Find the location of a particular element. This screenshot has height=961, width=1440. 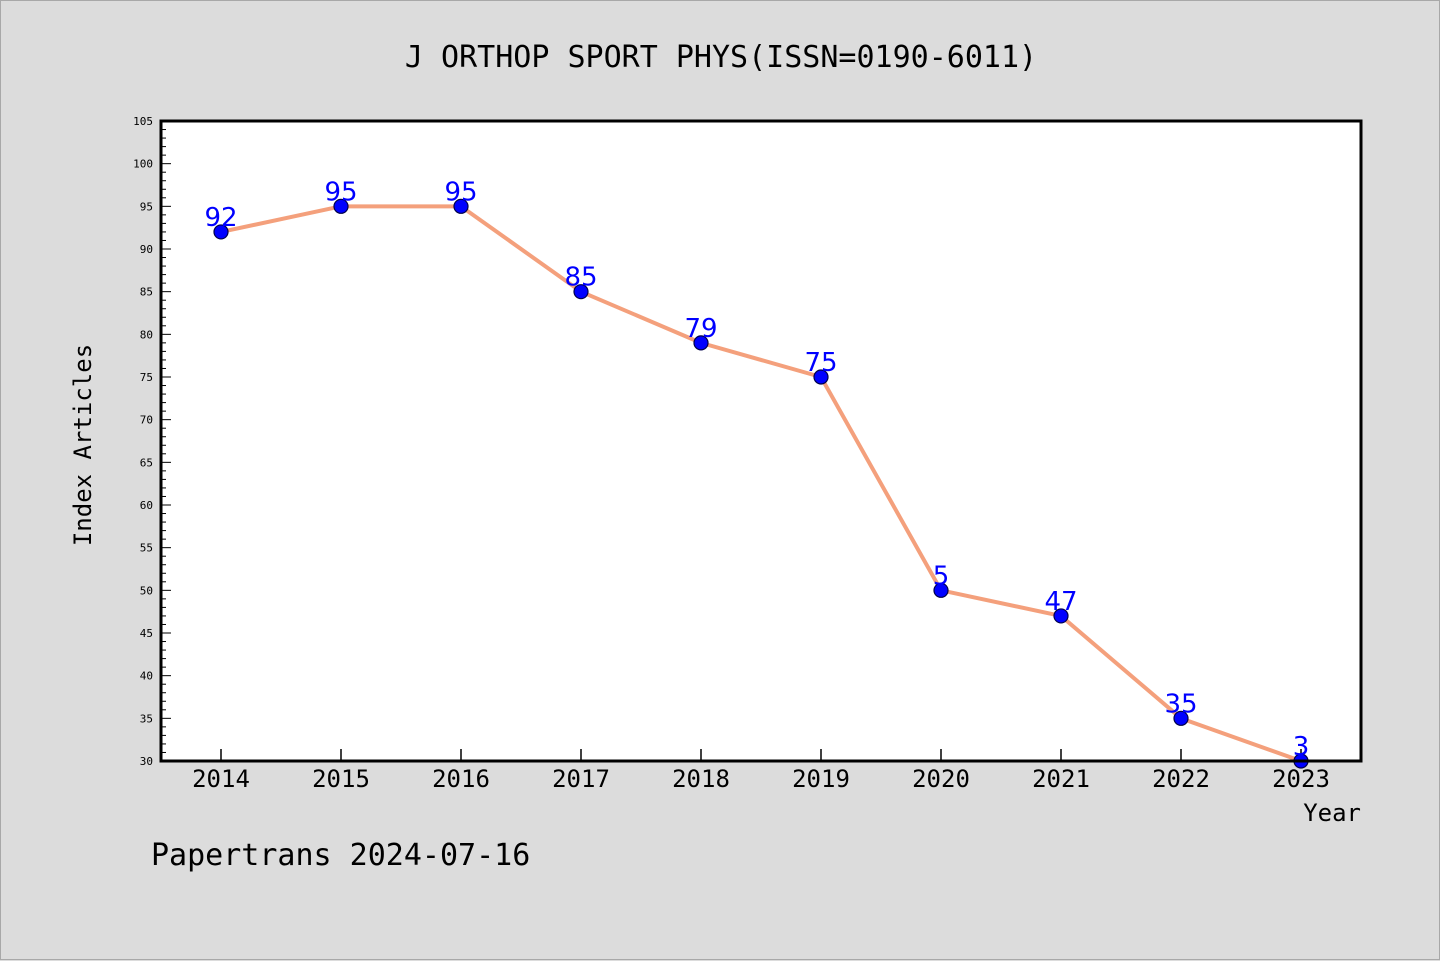

data-label: 79 is located at coordinates (700, 329).